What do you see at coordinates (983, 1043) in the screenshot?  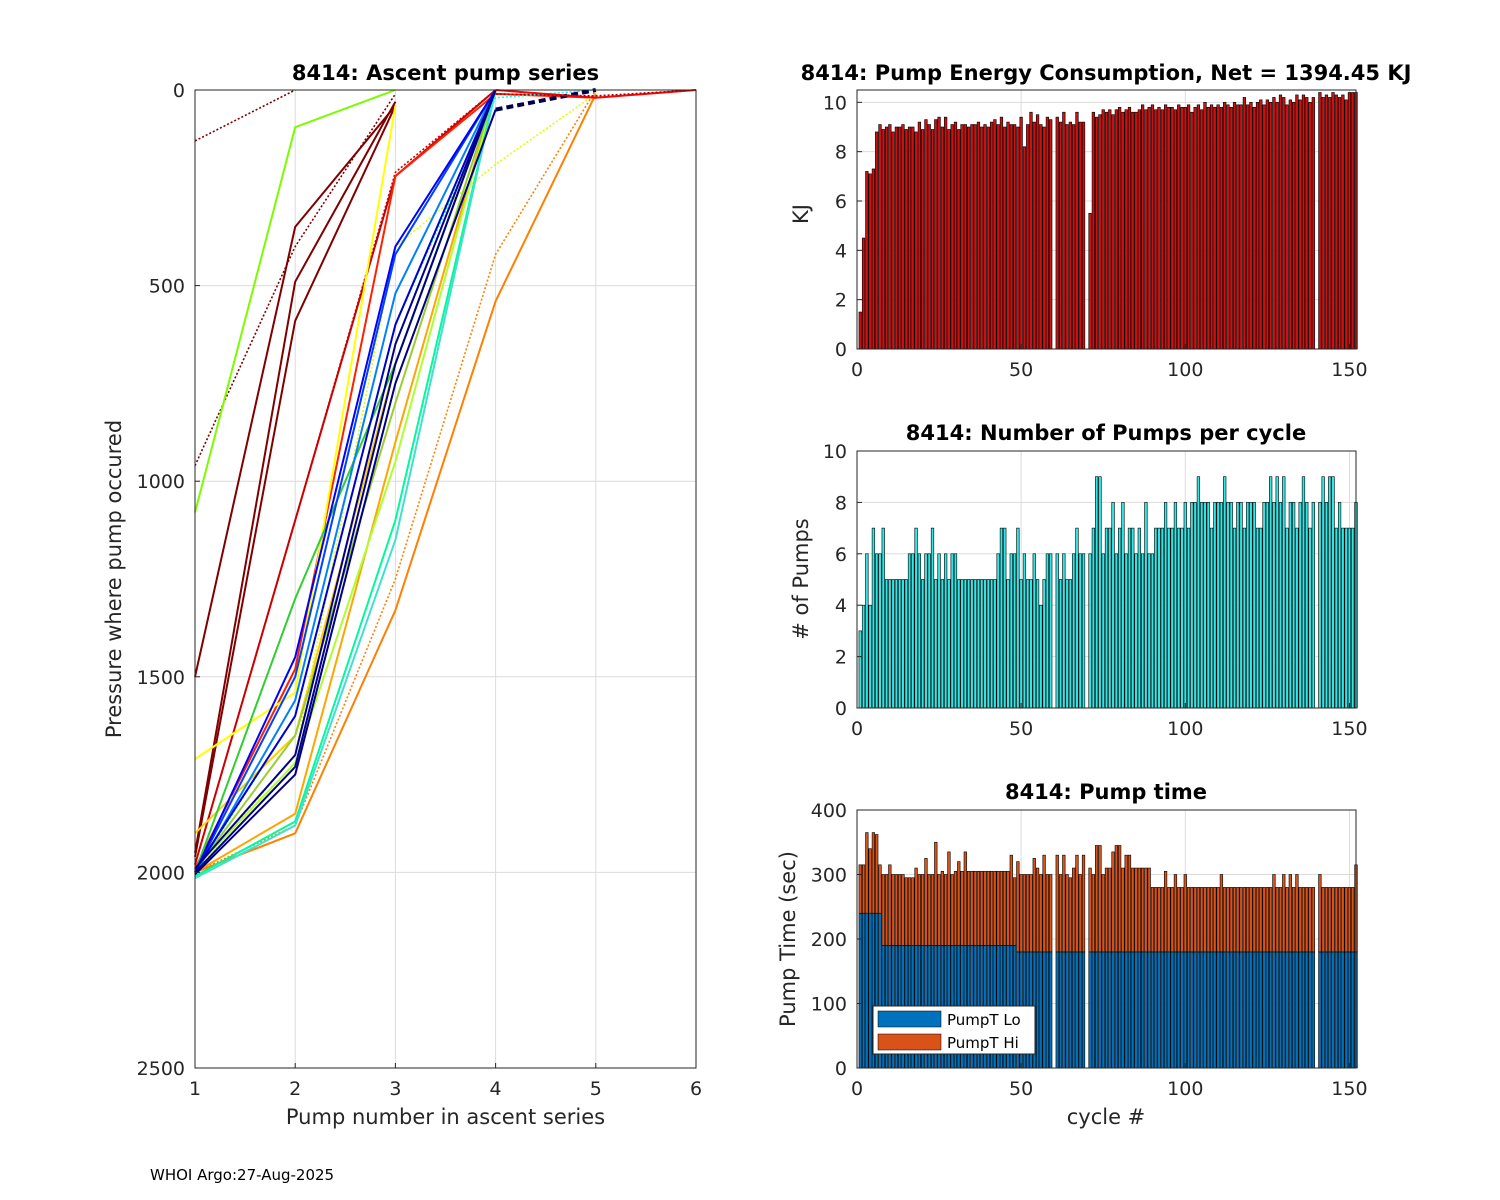 I see `legend-label-hi: PumpT Hi` at bounding box center [983, 1043].